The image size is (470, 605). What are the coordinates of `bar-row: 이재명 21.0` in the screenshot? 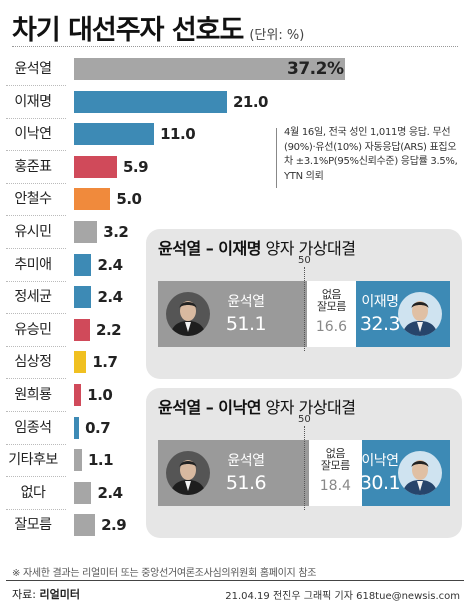 It's located at (235, 101).